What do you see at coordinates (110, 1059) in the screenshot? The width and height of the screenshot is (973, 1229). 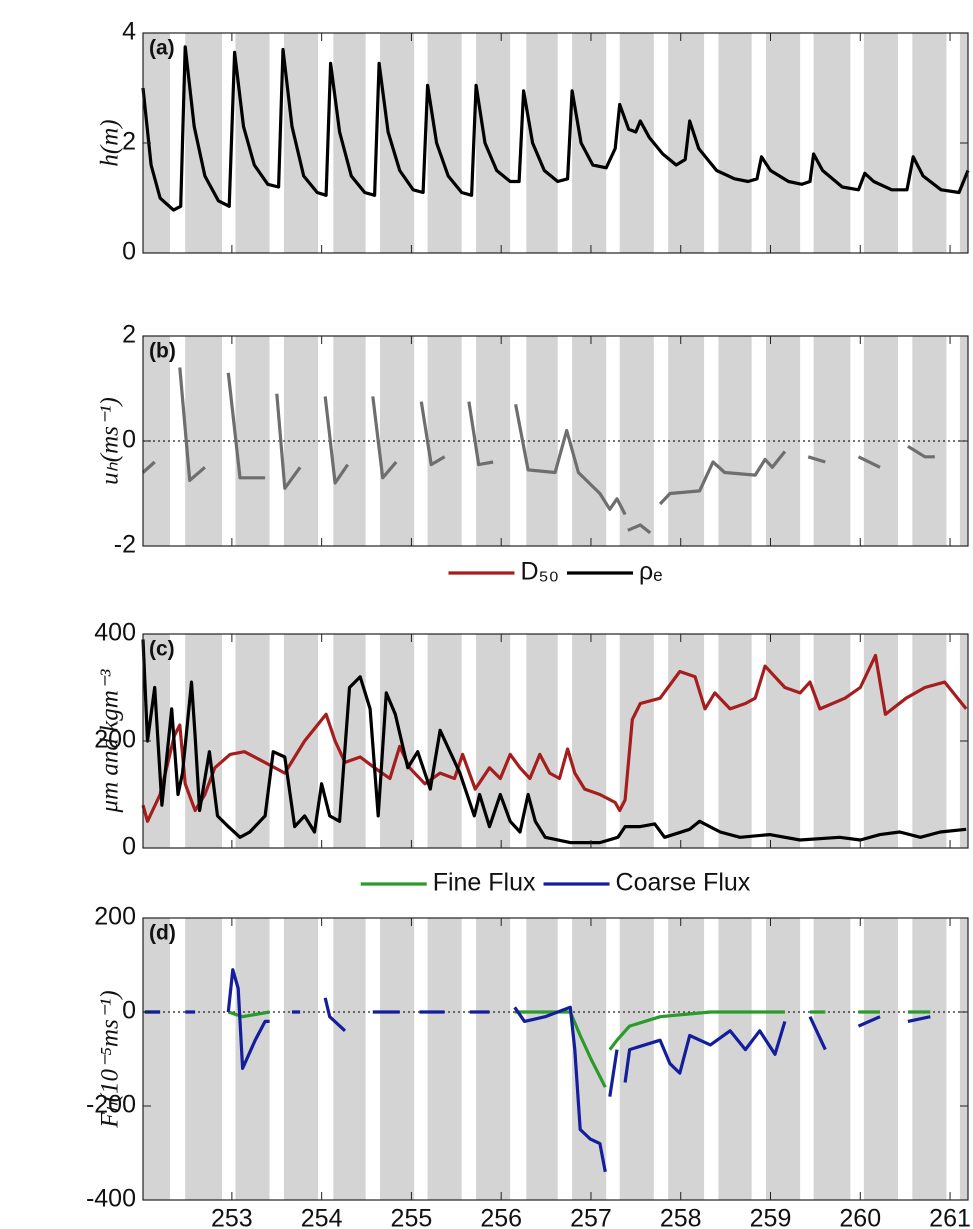 I see `y-axis-label: Fₕ(10⁻⁵ms⁻¹)` at bounding box center [110, 1059].